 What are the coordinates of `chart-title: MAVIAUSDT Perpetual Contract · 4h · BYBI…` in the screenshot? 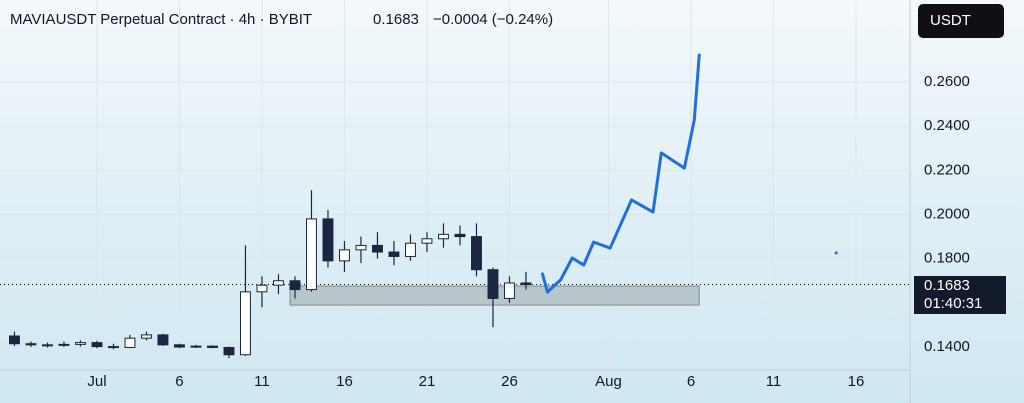 It's located at (161, 19).